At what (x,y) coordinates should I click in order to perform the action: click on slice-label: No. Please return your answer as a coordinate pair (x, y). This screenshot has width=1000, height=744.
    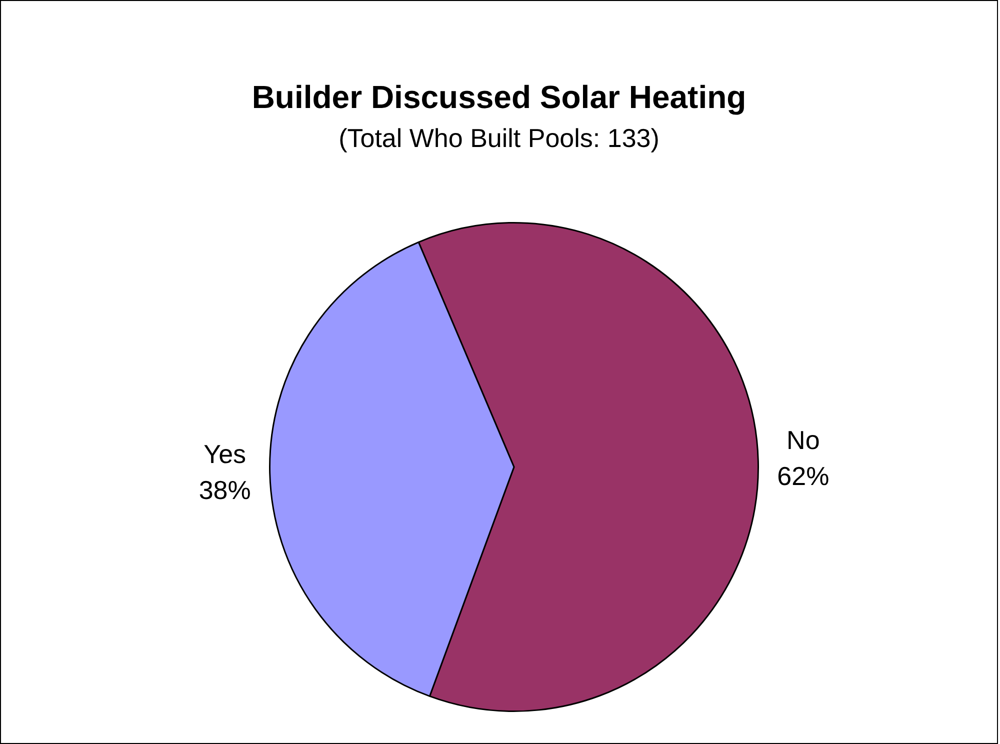
    Looking at the image, I should click on (803, 440).